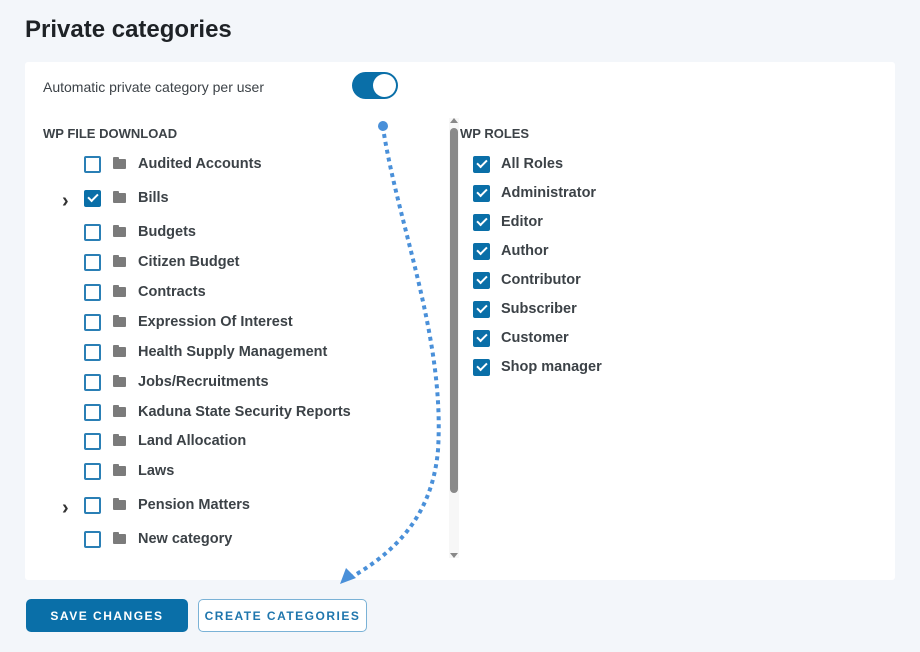 The width and height of the screenshot is (920, 652). I want to click on category-item: Laws, so click(129, 471).